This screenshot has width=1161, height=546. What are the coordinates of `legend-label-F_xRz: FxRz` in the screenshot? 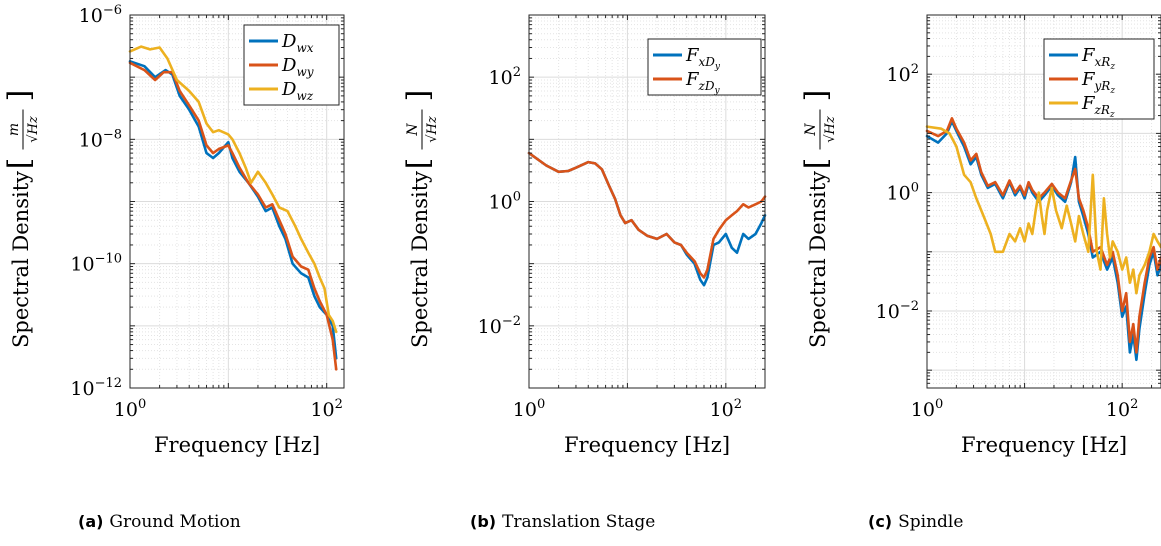 It's located at (1098, 58).